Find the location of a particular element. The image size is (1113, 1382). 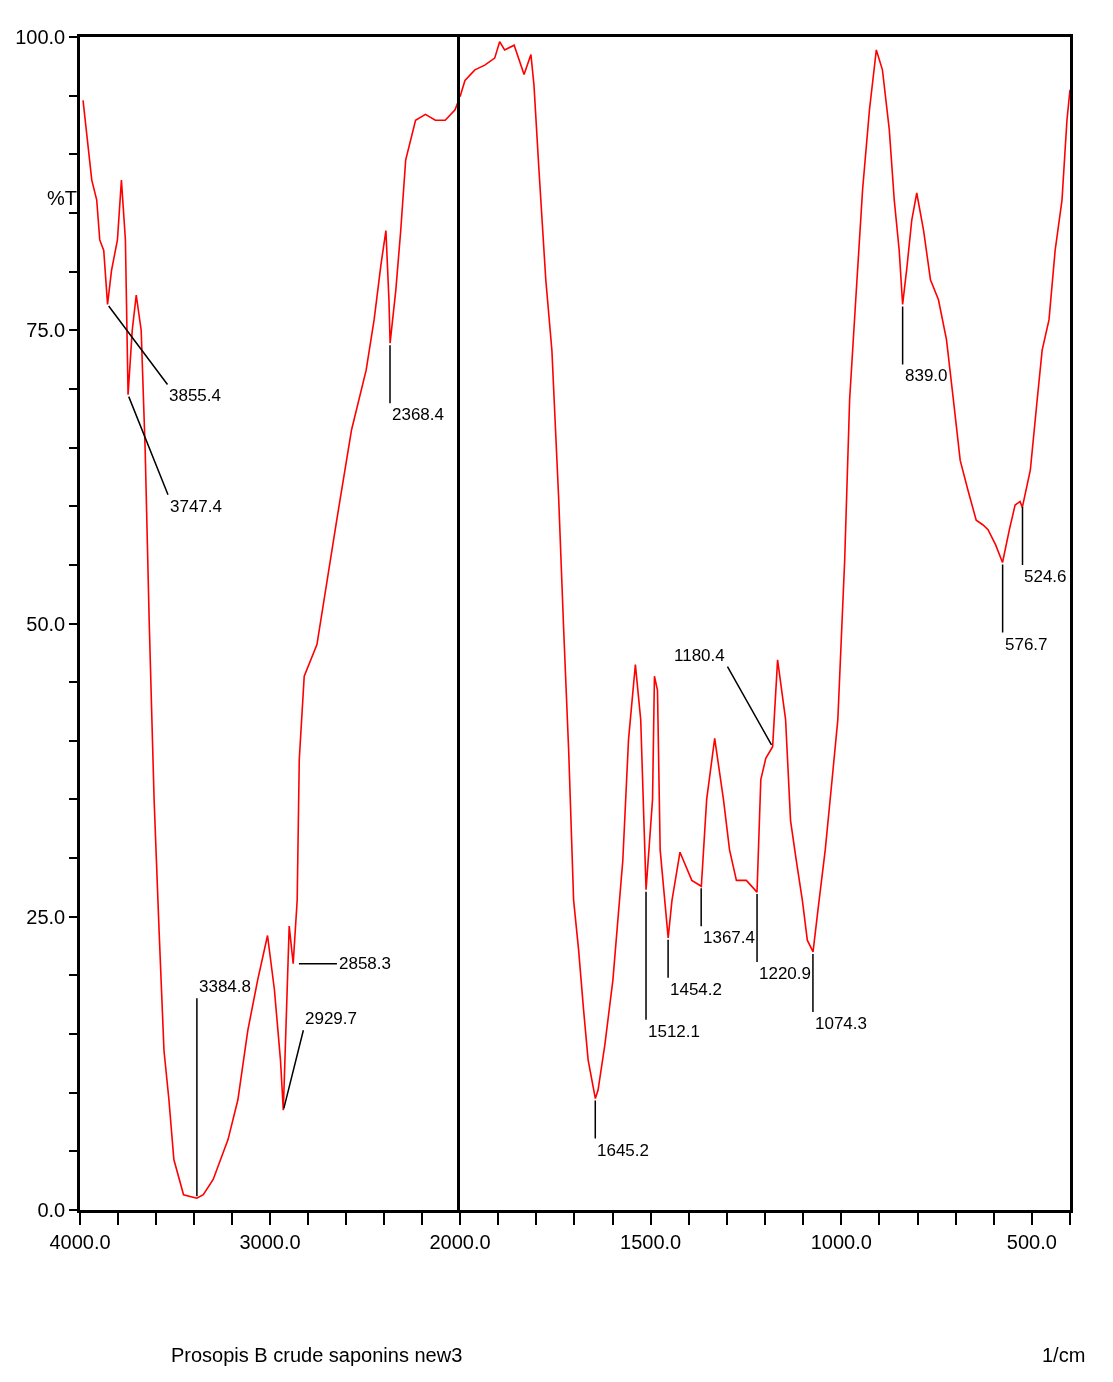

annotation: 524.6 is located at coordinates (1045, 576).